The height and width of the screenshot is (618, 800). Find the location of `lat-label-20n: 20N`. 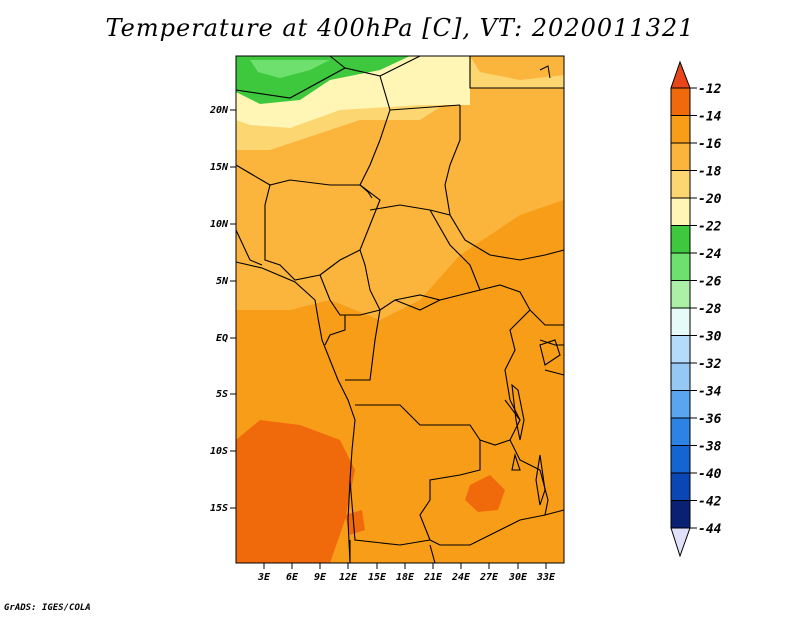

lat-label-20n: 20N is located at coordinates (219, 110).